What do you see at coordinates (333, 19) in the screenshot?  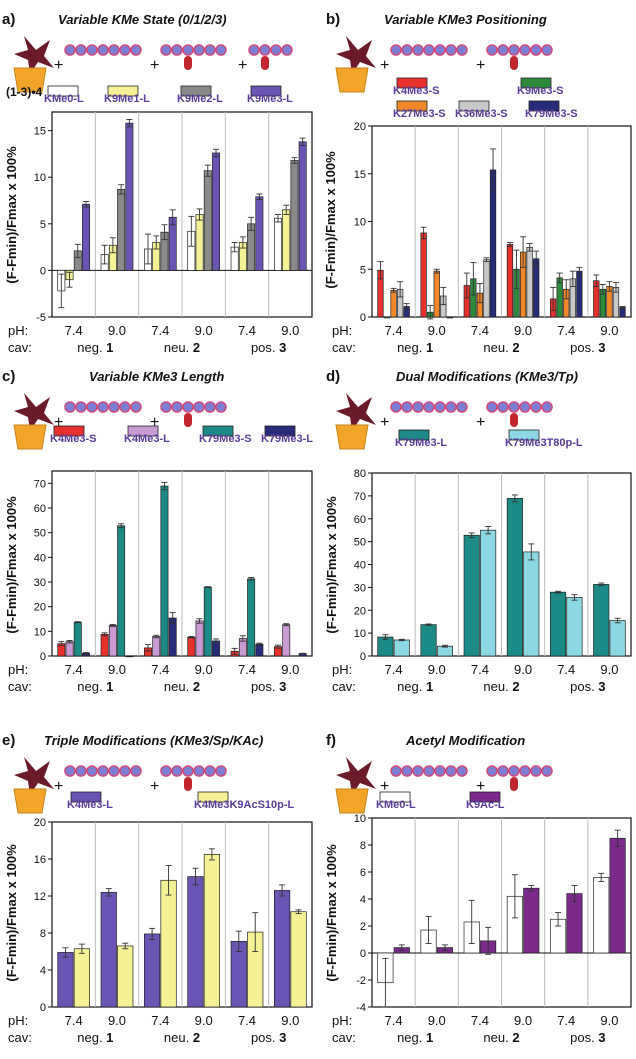 I see `panel-letter: b)` at bounding box center [333, 19].